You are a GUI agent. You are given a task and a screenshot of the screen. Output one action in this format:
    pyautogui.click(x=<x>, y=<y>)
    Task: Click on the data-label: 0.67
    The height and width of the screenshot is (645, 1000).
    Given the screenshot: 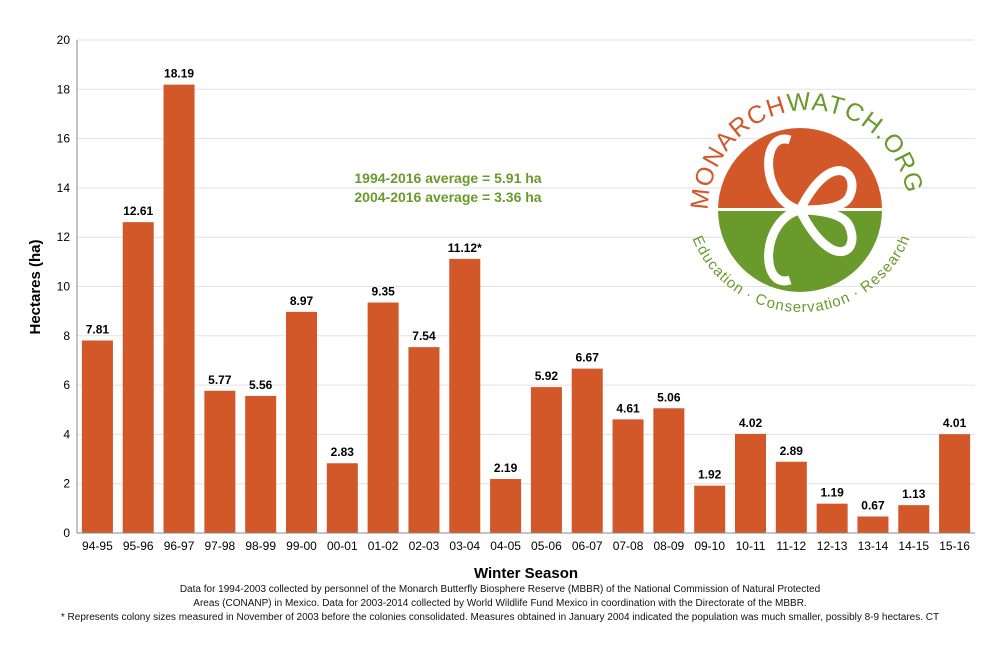 What is the action you would take?
    pyautogui.click(x=873, y=505)
    